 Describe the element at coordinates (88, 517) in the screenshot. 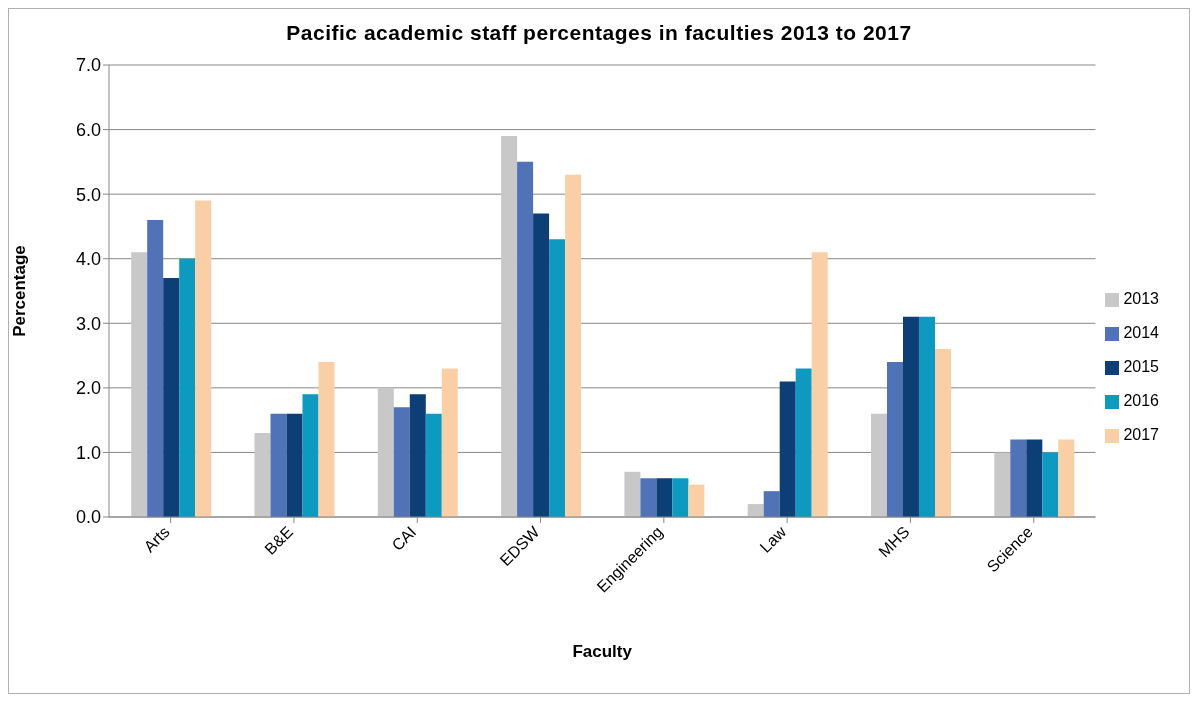

I see `y-tick-label: 0.0` at that location.